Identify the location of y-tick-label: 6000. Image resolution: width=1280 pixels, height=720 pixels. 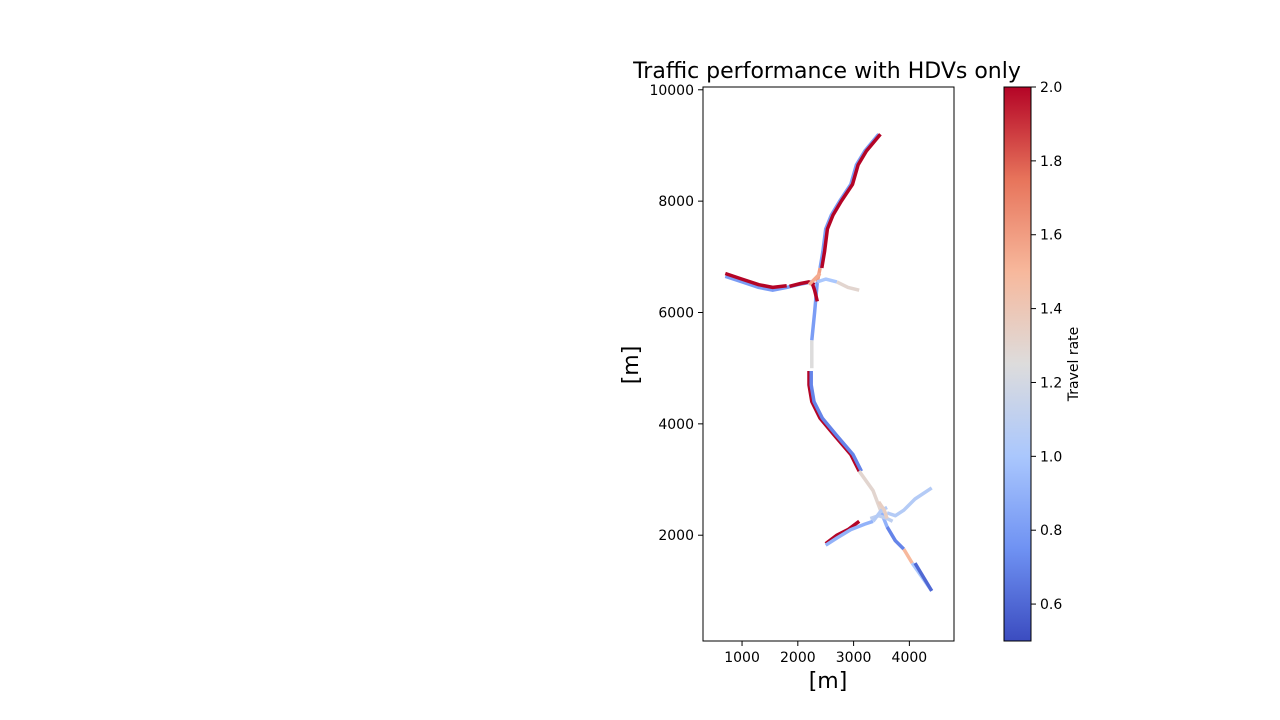
(676, 313).